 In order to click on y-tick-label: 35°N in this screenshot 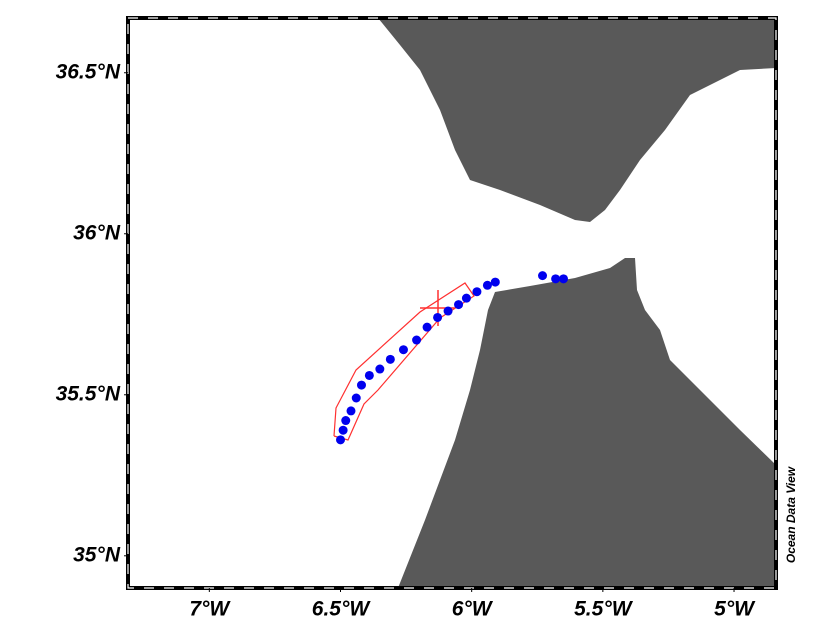, I will do `click(97, 554)`.